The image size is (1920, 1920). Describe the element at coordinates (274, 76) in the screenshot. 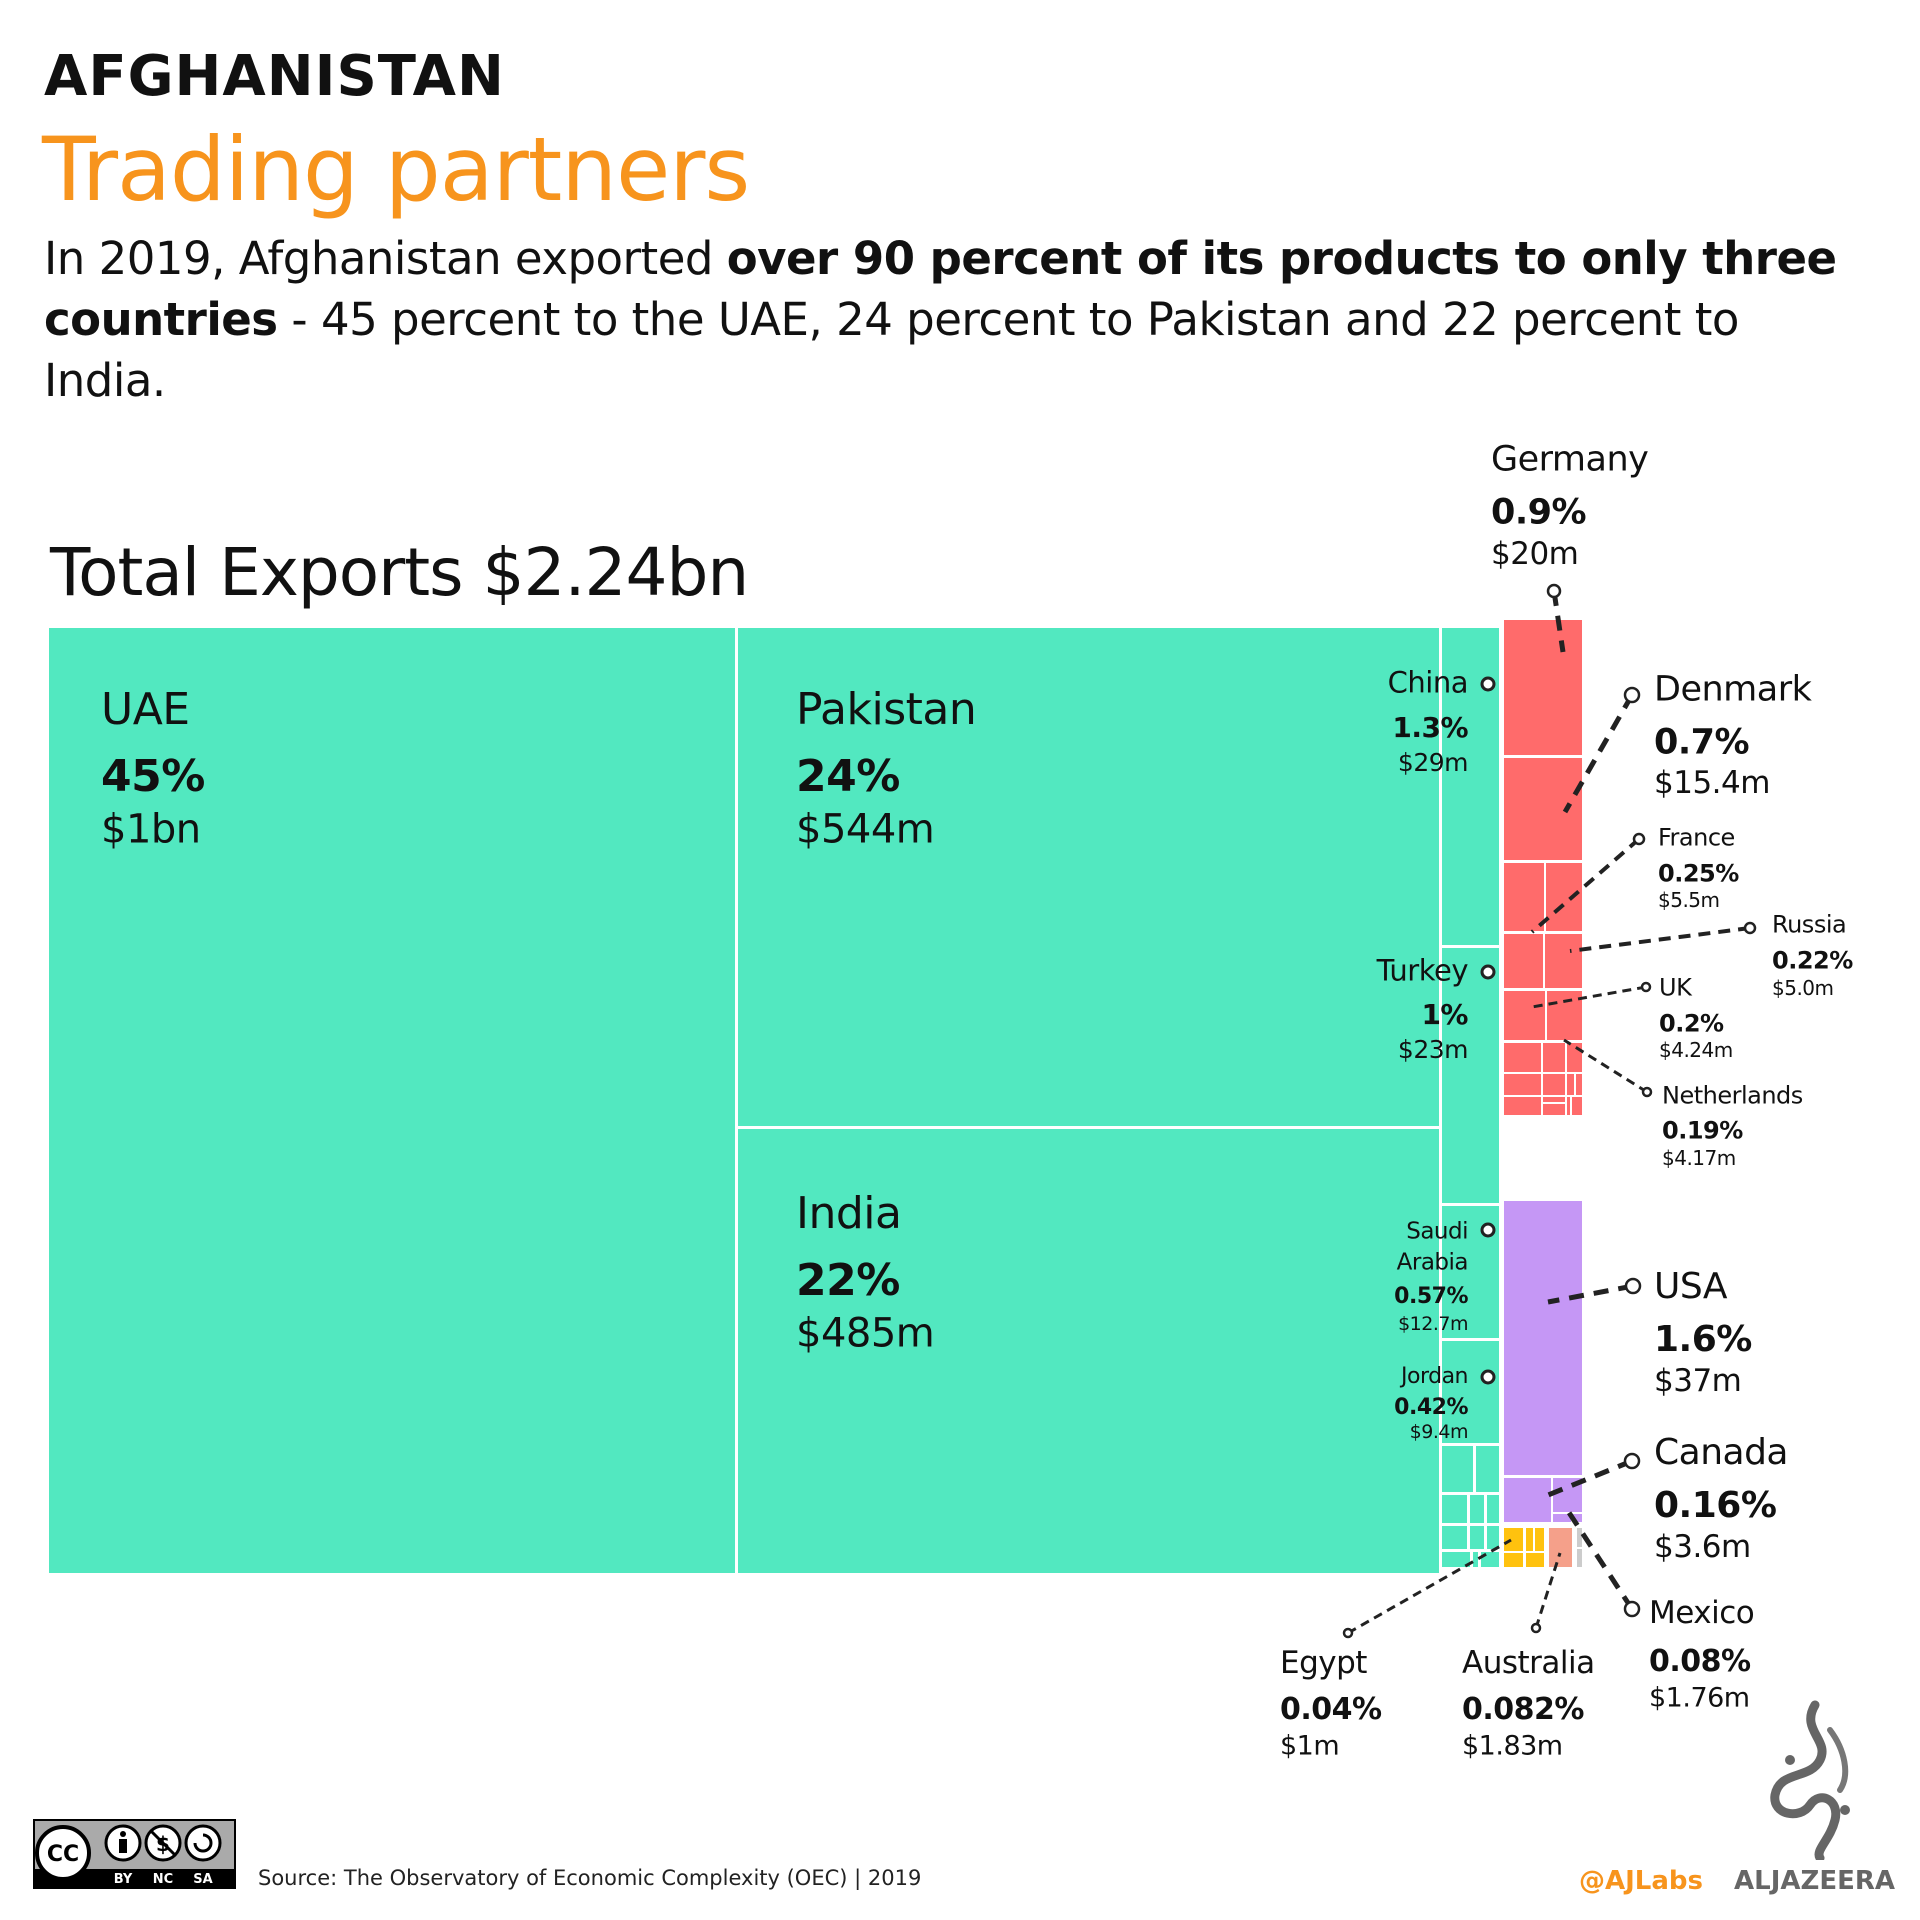

I see `kicker-title: AFGHANISTAN` at that location.